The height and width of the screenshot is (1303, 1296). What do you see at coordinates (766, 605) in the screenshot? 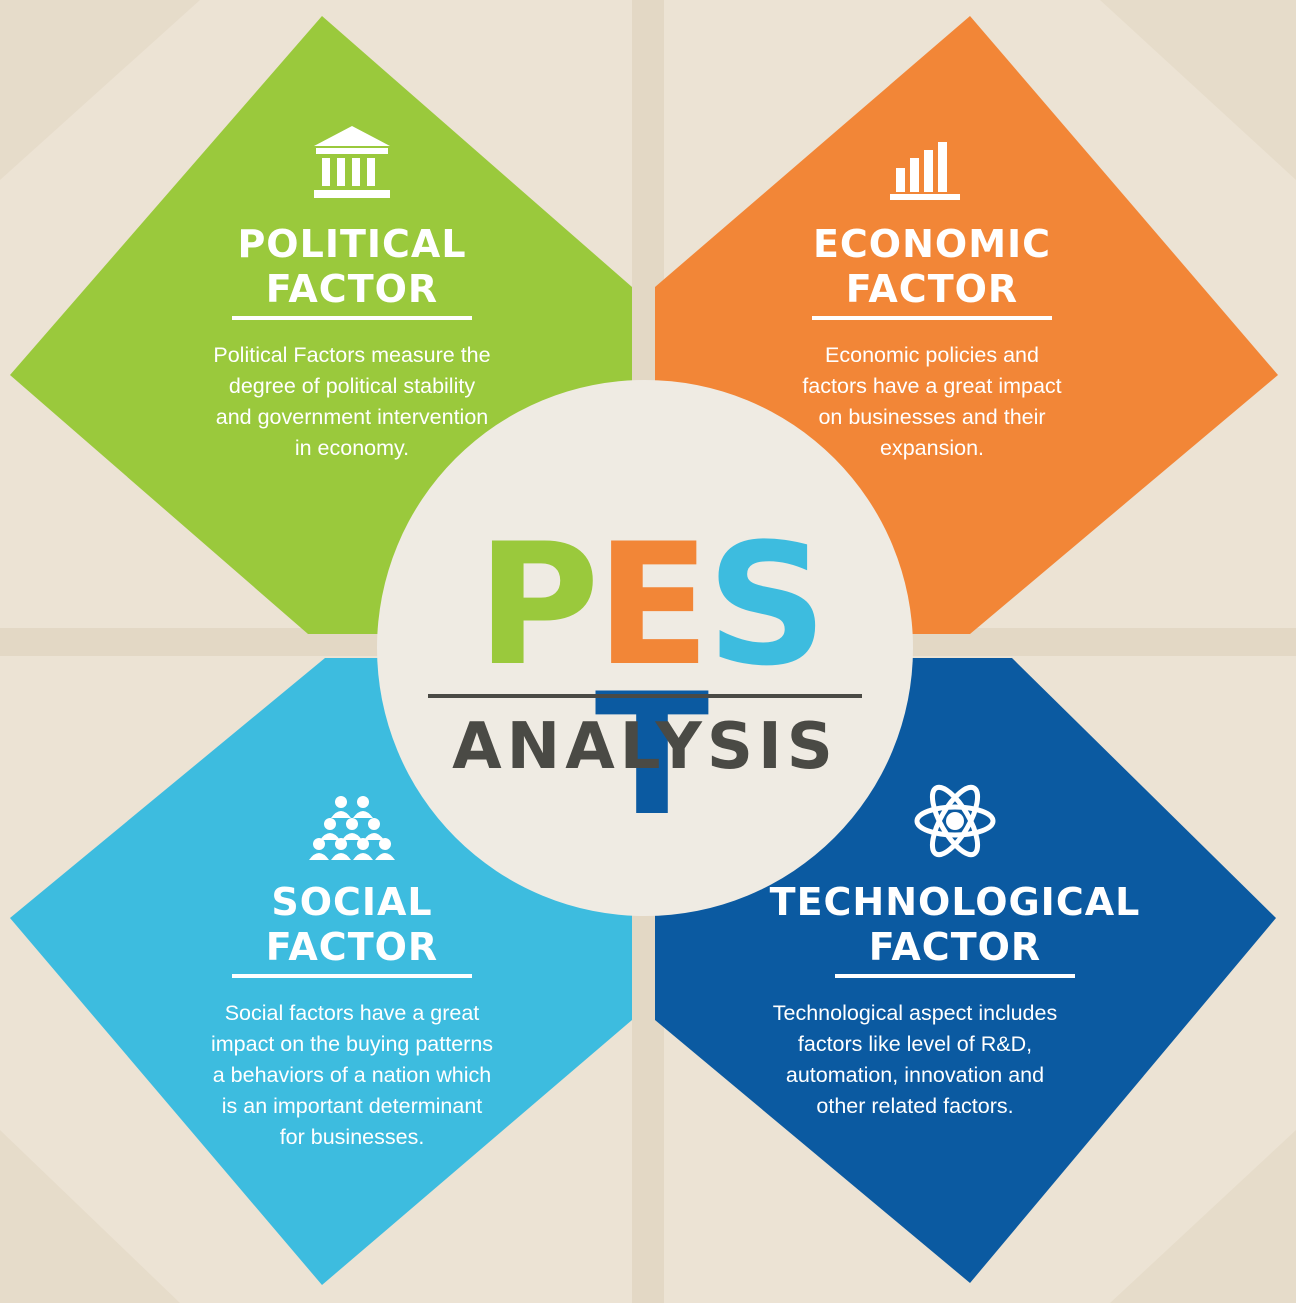
I see `pest-letter-s: S` at bounding box center [766, 605].